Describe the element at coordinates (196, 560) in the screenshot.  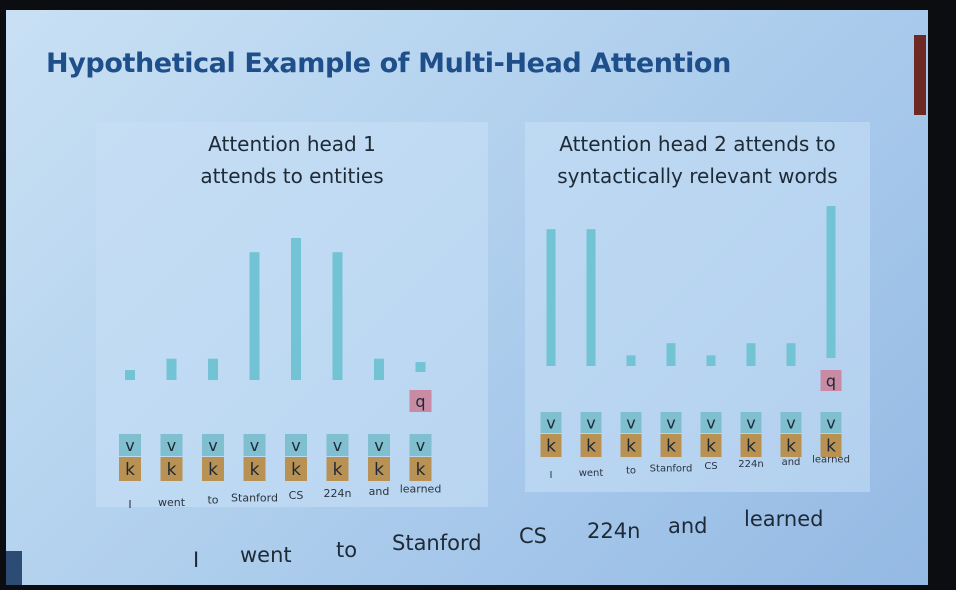
I see `sentence-word: I` at that location.